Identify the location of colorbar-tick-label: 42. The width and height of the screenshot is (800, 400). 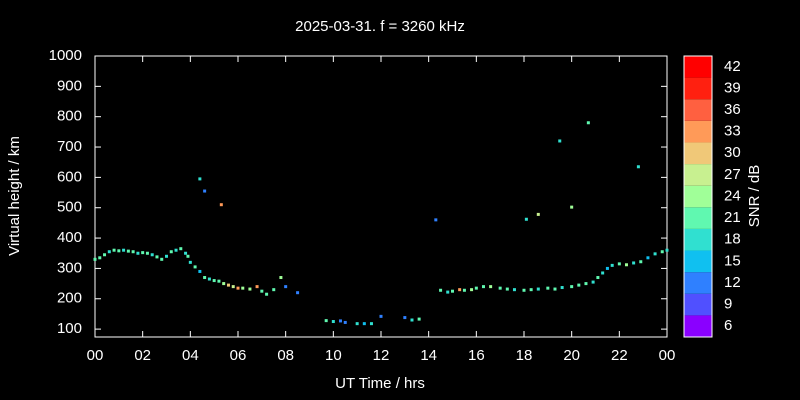
(732, 66).